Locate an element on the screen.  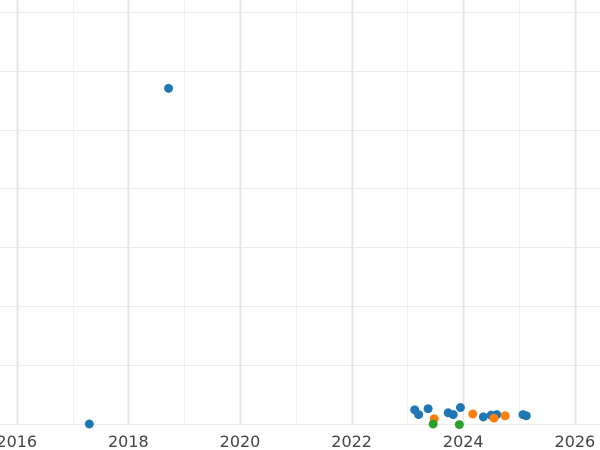
x-tick-label: 2020 is located at coordinates (240, 441).